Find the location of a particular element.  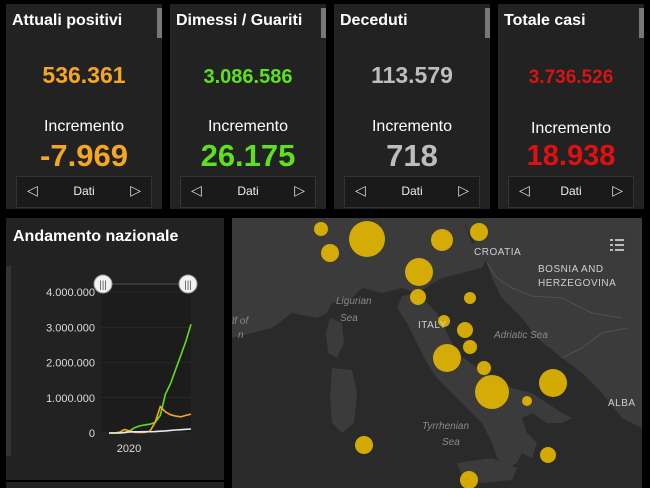

increment-value: 18.938 is located at coordinates (571, 156).